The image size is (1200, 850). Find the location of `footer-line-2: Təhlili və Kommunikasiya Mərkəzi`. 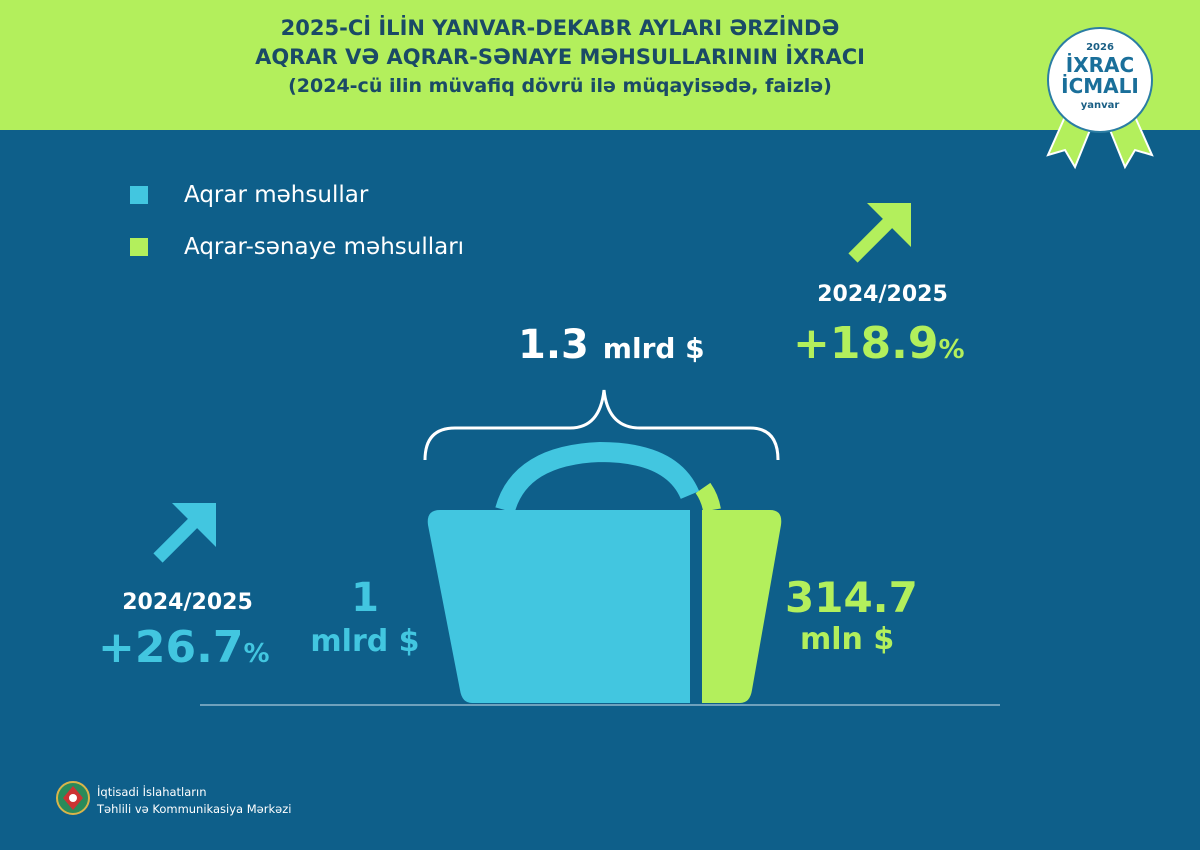

footer-line-2: Təhlili və Kommunikasiya Mərkəzi is located at coordinates (194, 809).